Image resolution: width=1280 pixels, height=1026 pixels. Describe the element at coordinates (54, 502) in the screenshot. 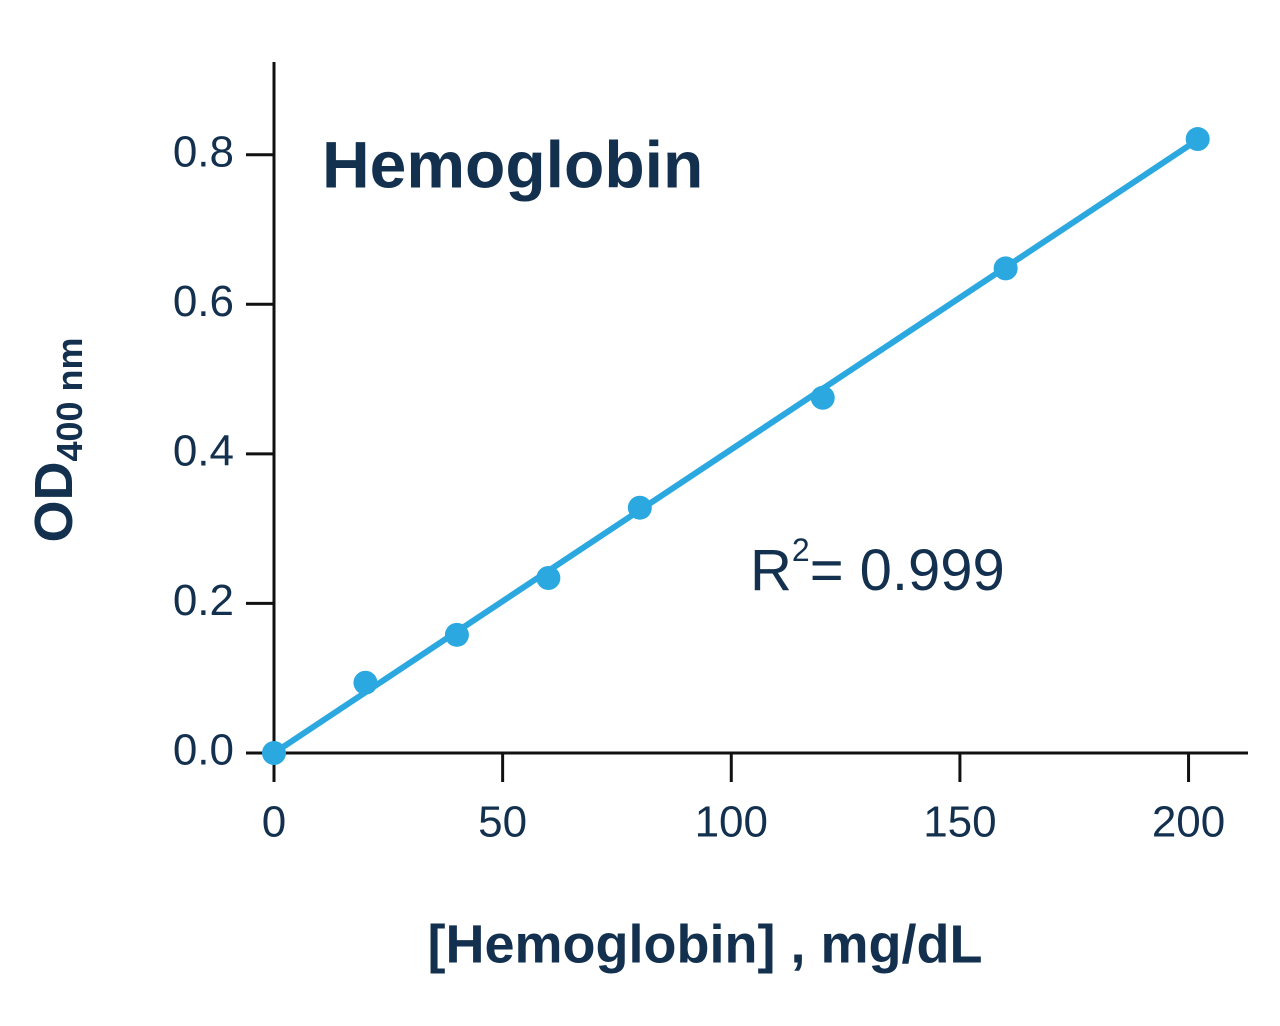

I see `y-axis-title-base: OD` at that location.